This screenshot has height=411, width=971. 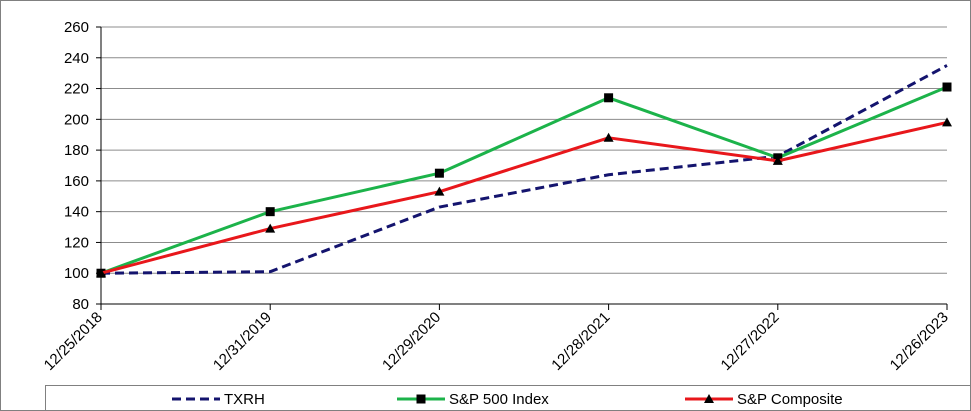 I want to click on y-tick-label: 200, so click(x=76, y=119).